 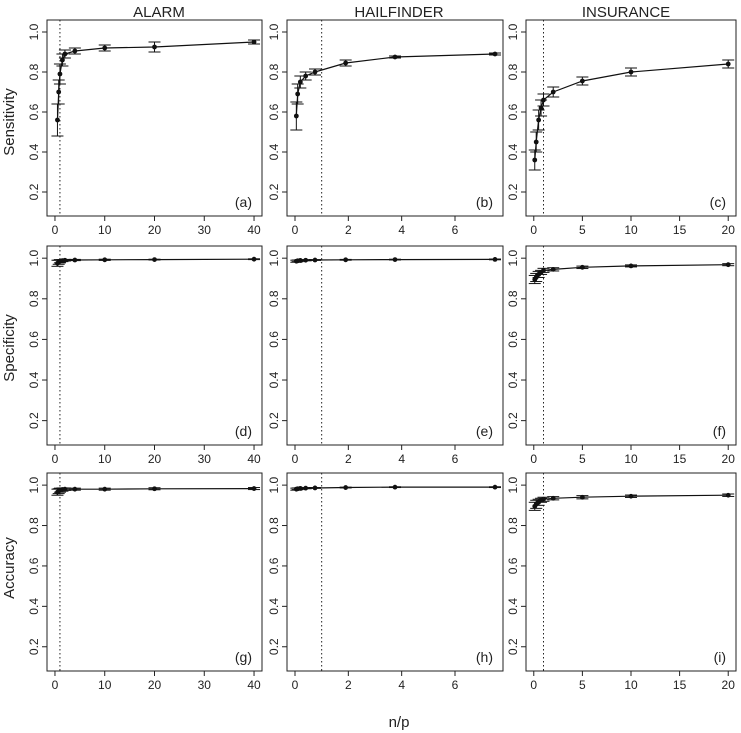 I want to click on panel-d: 0.2 0.4 0.6 0.8 1.0 0 10 20 30 40 (d), so click(x=145, y=355).